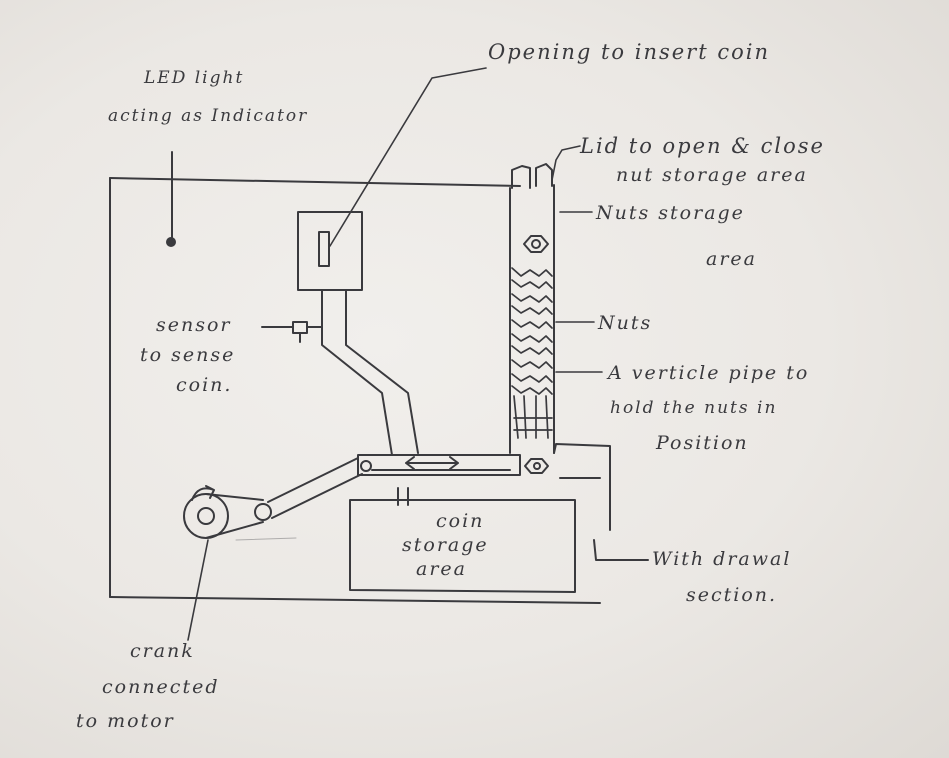  Describe the element at coordinates (162, 651) in the screenshot. I see `crank-label-line1: crank` at that location.